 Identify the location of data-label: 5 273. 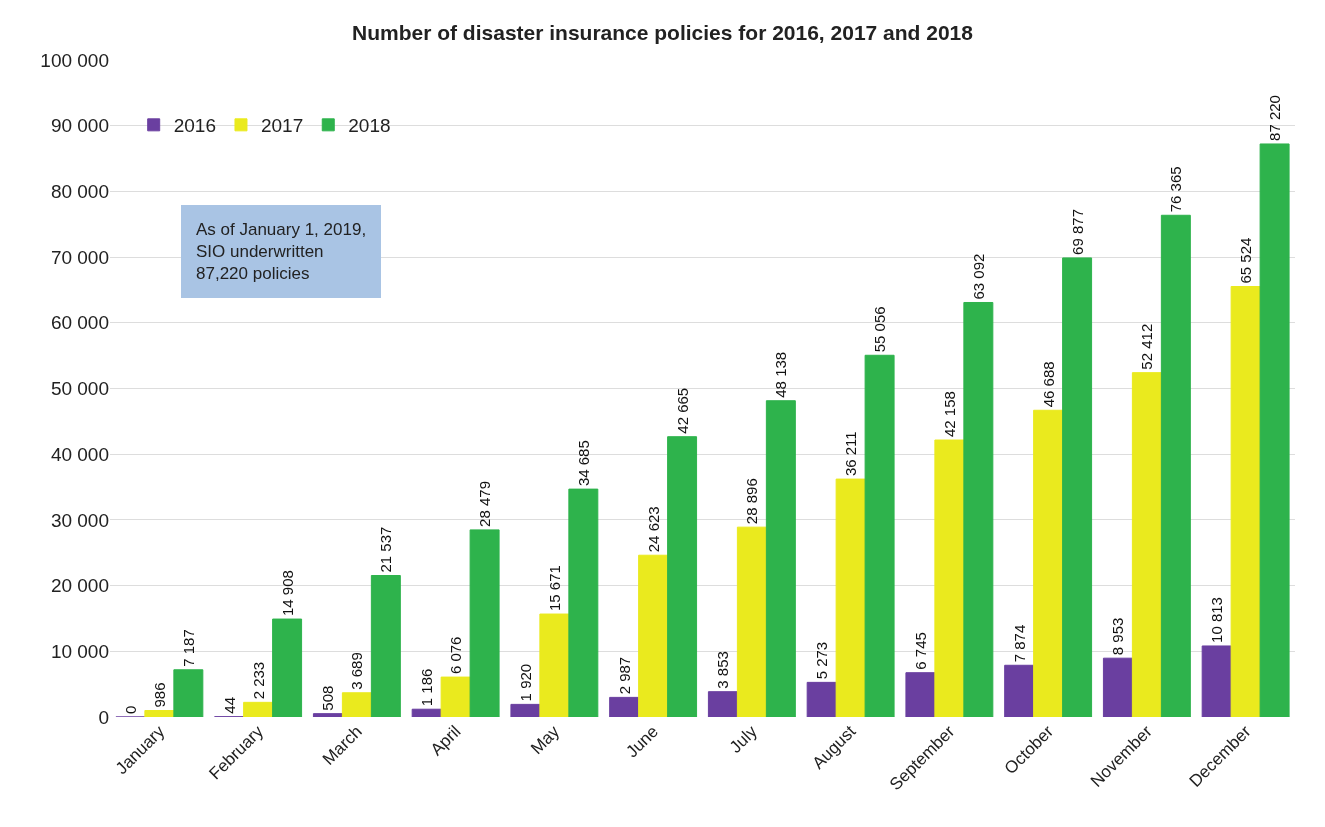
(822, 660).